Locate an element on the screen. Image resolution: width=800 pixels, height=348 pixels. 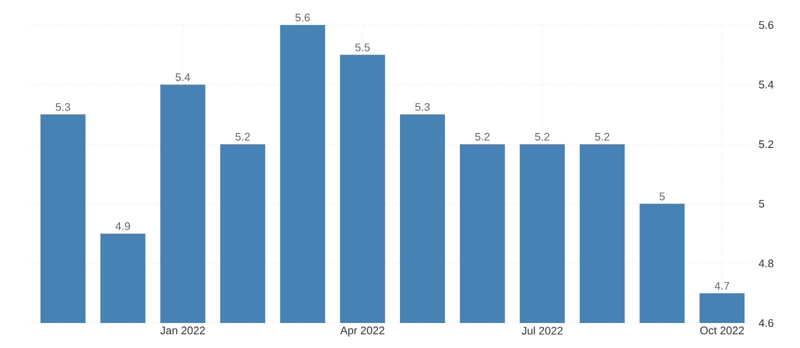
y-tick-label: 5 is located at coordinates (761, 204).